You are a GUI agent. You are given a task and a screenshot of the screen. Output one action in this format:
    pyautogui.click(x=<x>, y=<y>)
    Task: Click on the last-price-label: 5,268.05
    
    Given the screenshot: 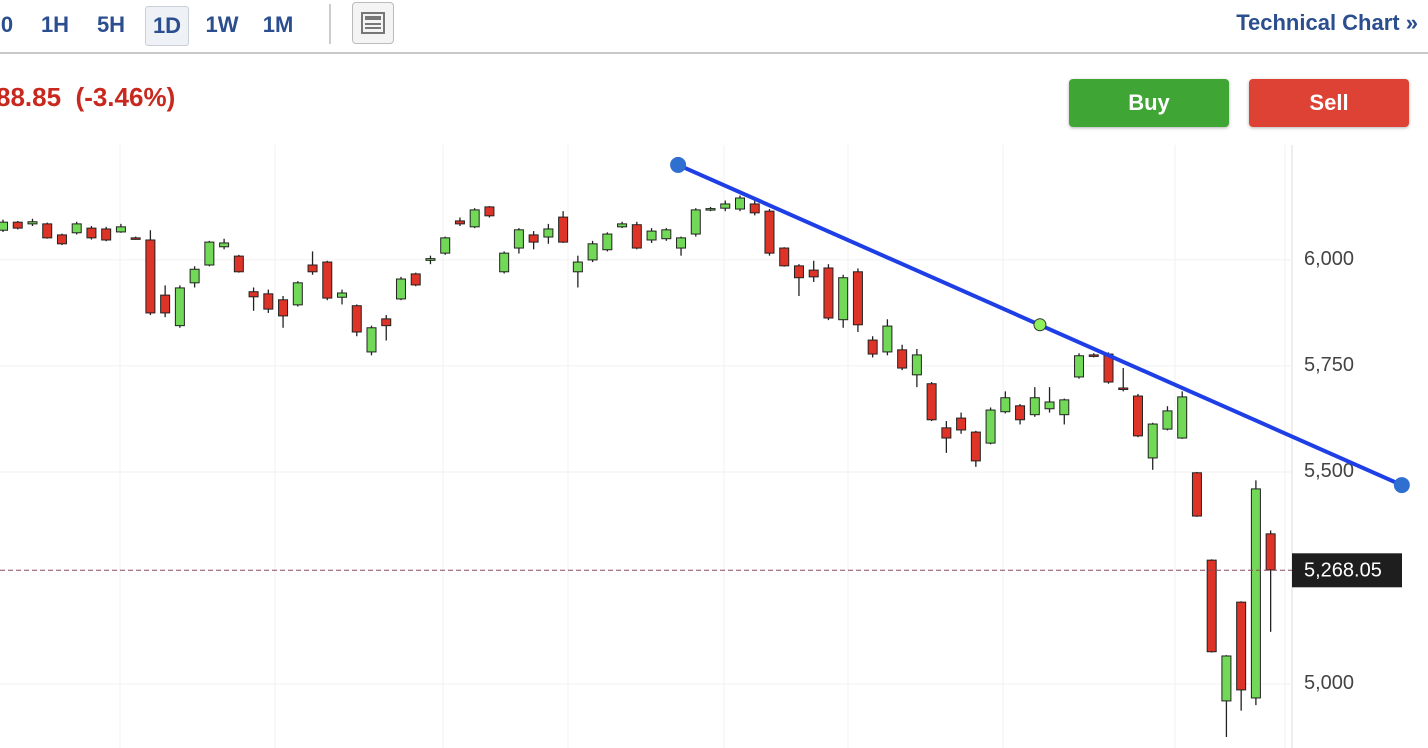 What is the action you would take?
    pyautogui.click(x=1343, y=571)
    